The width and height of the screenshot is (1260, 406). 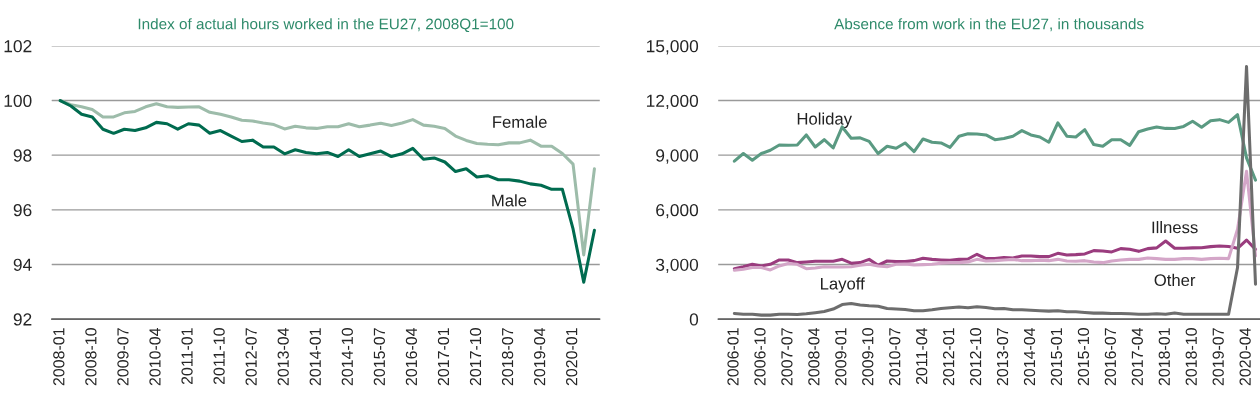 I want to click on x-tick-label: 2016-07, so click(x=1110, y=357).